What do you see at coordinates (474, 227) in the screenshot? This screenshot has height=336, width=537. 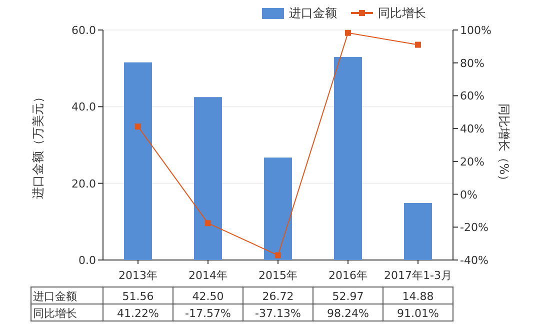 I see `y2-tick-label: -20%` at bounding box center [474, 227].